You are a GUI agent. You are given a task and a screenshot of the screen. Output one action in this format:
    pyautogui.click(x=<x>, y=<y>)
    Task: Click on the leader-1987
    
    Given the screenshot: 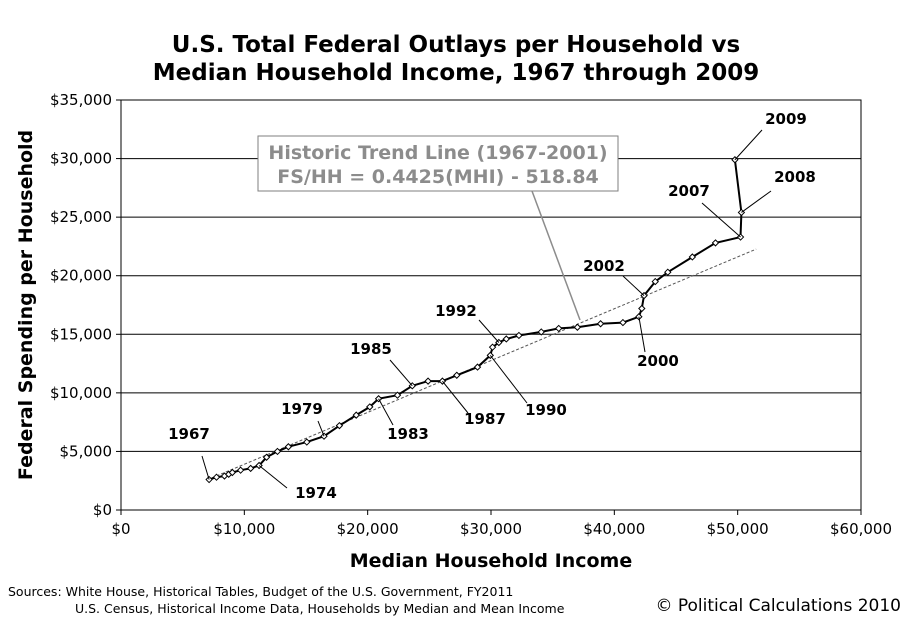 What is the action you would take?
    pyautogui.click(x=455, y=397)
    